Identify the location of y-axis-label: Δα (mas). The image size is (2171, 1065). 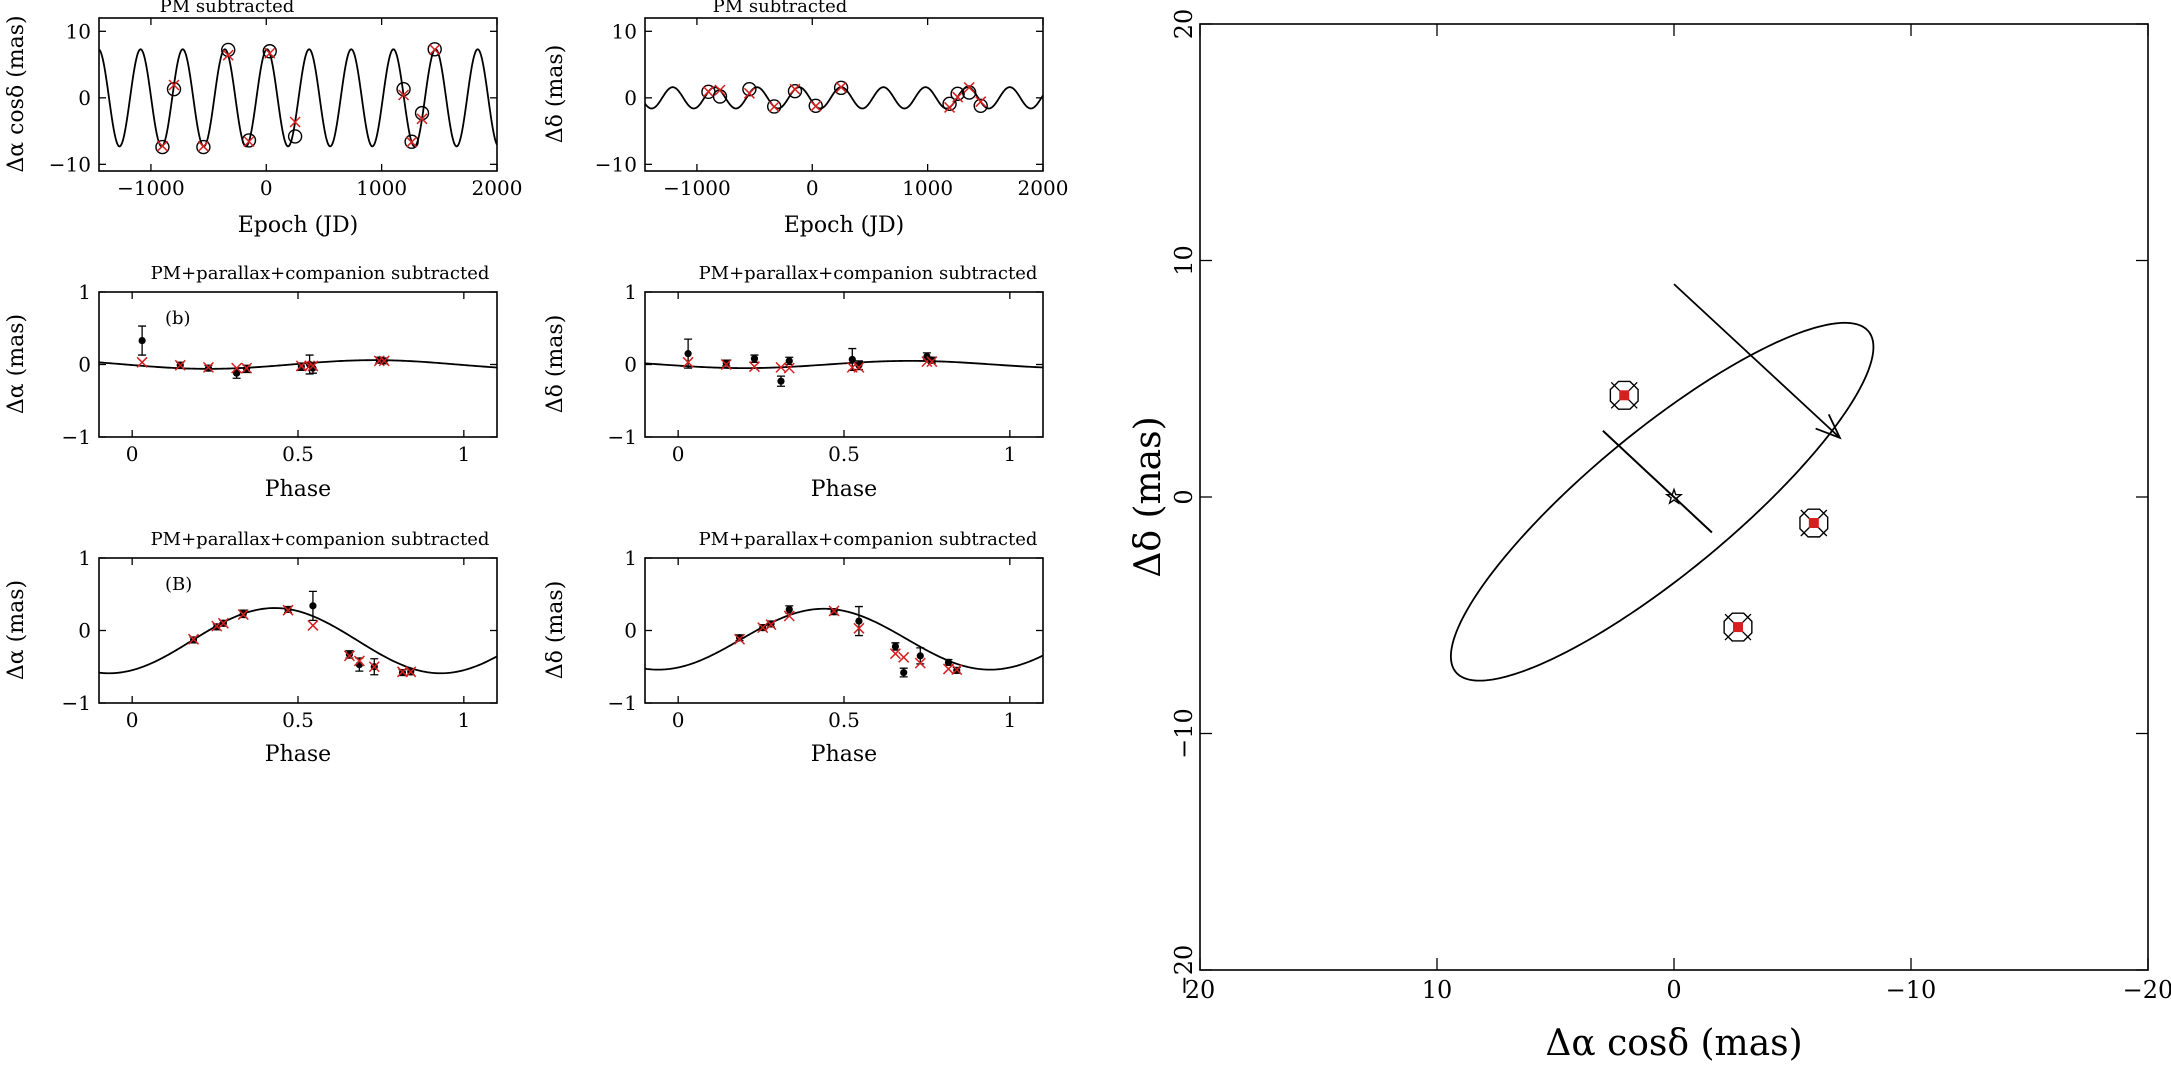
(16, 364).